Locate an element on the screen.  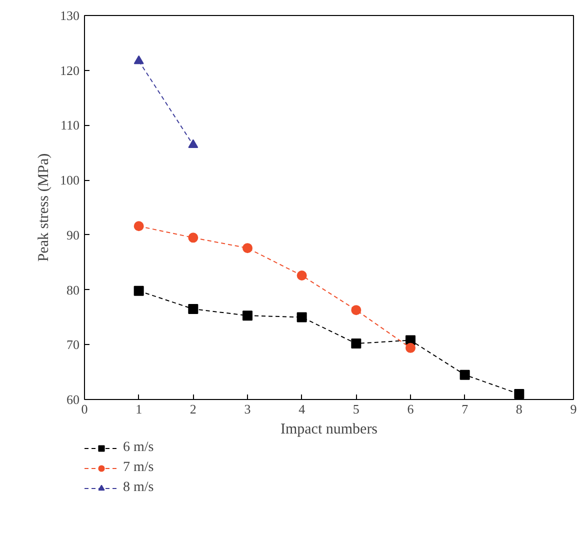
y-axis-title: Peak stress (MPa) is located at coordinates (44, 207).